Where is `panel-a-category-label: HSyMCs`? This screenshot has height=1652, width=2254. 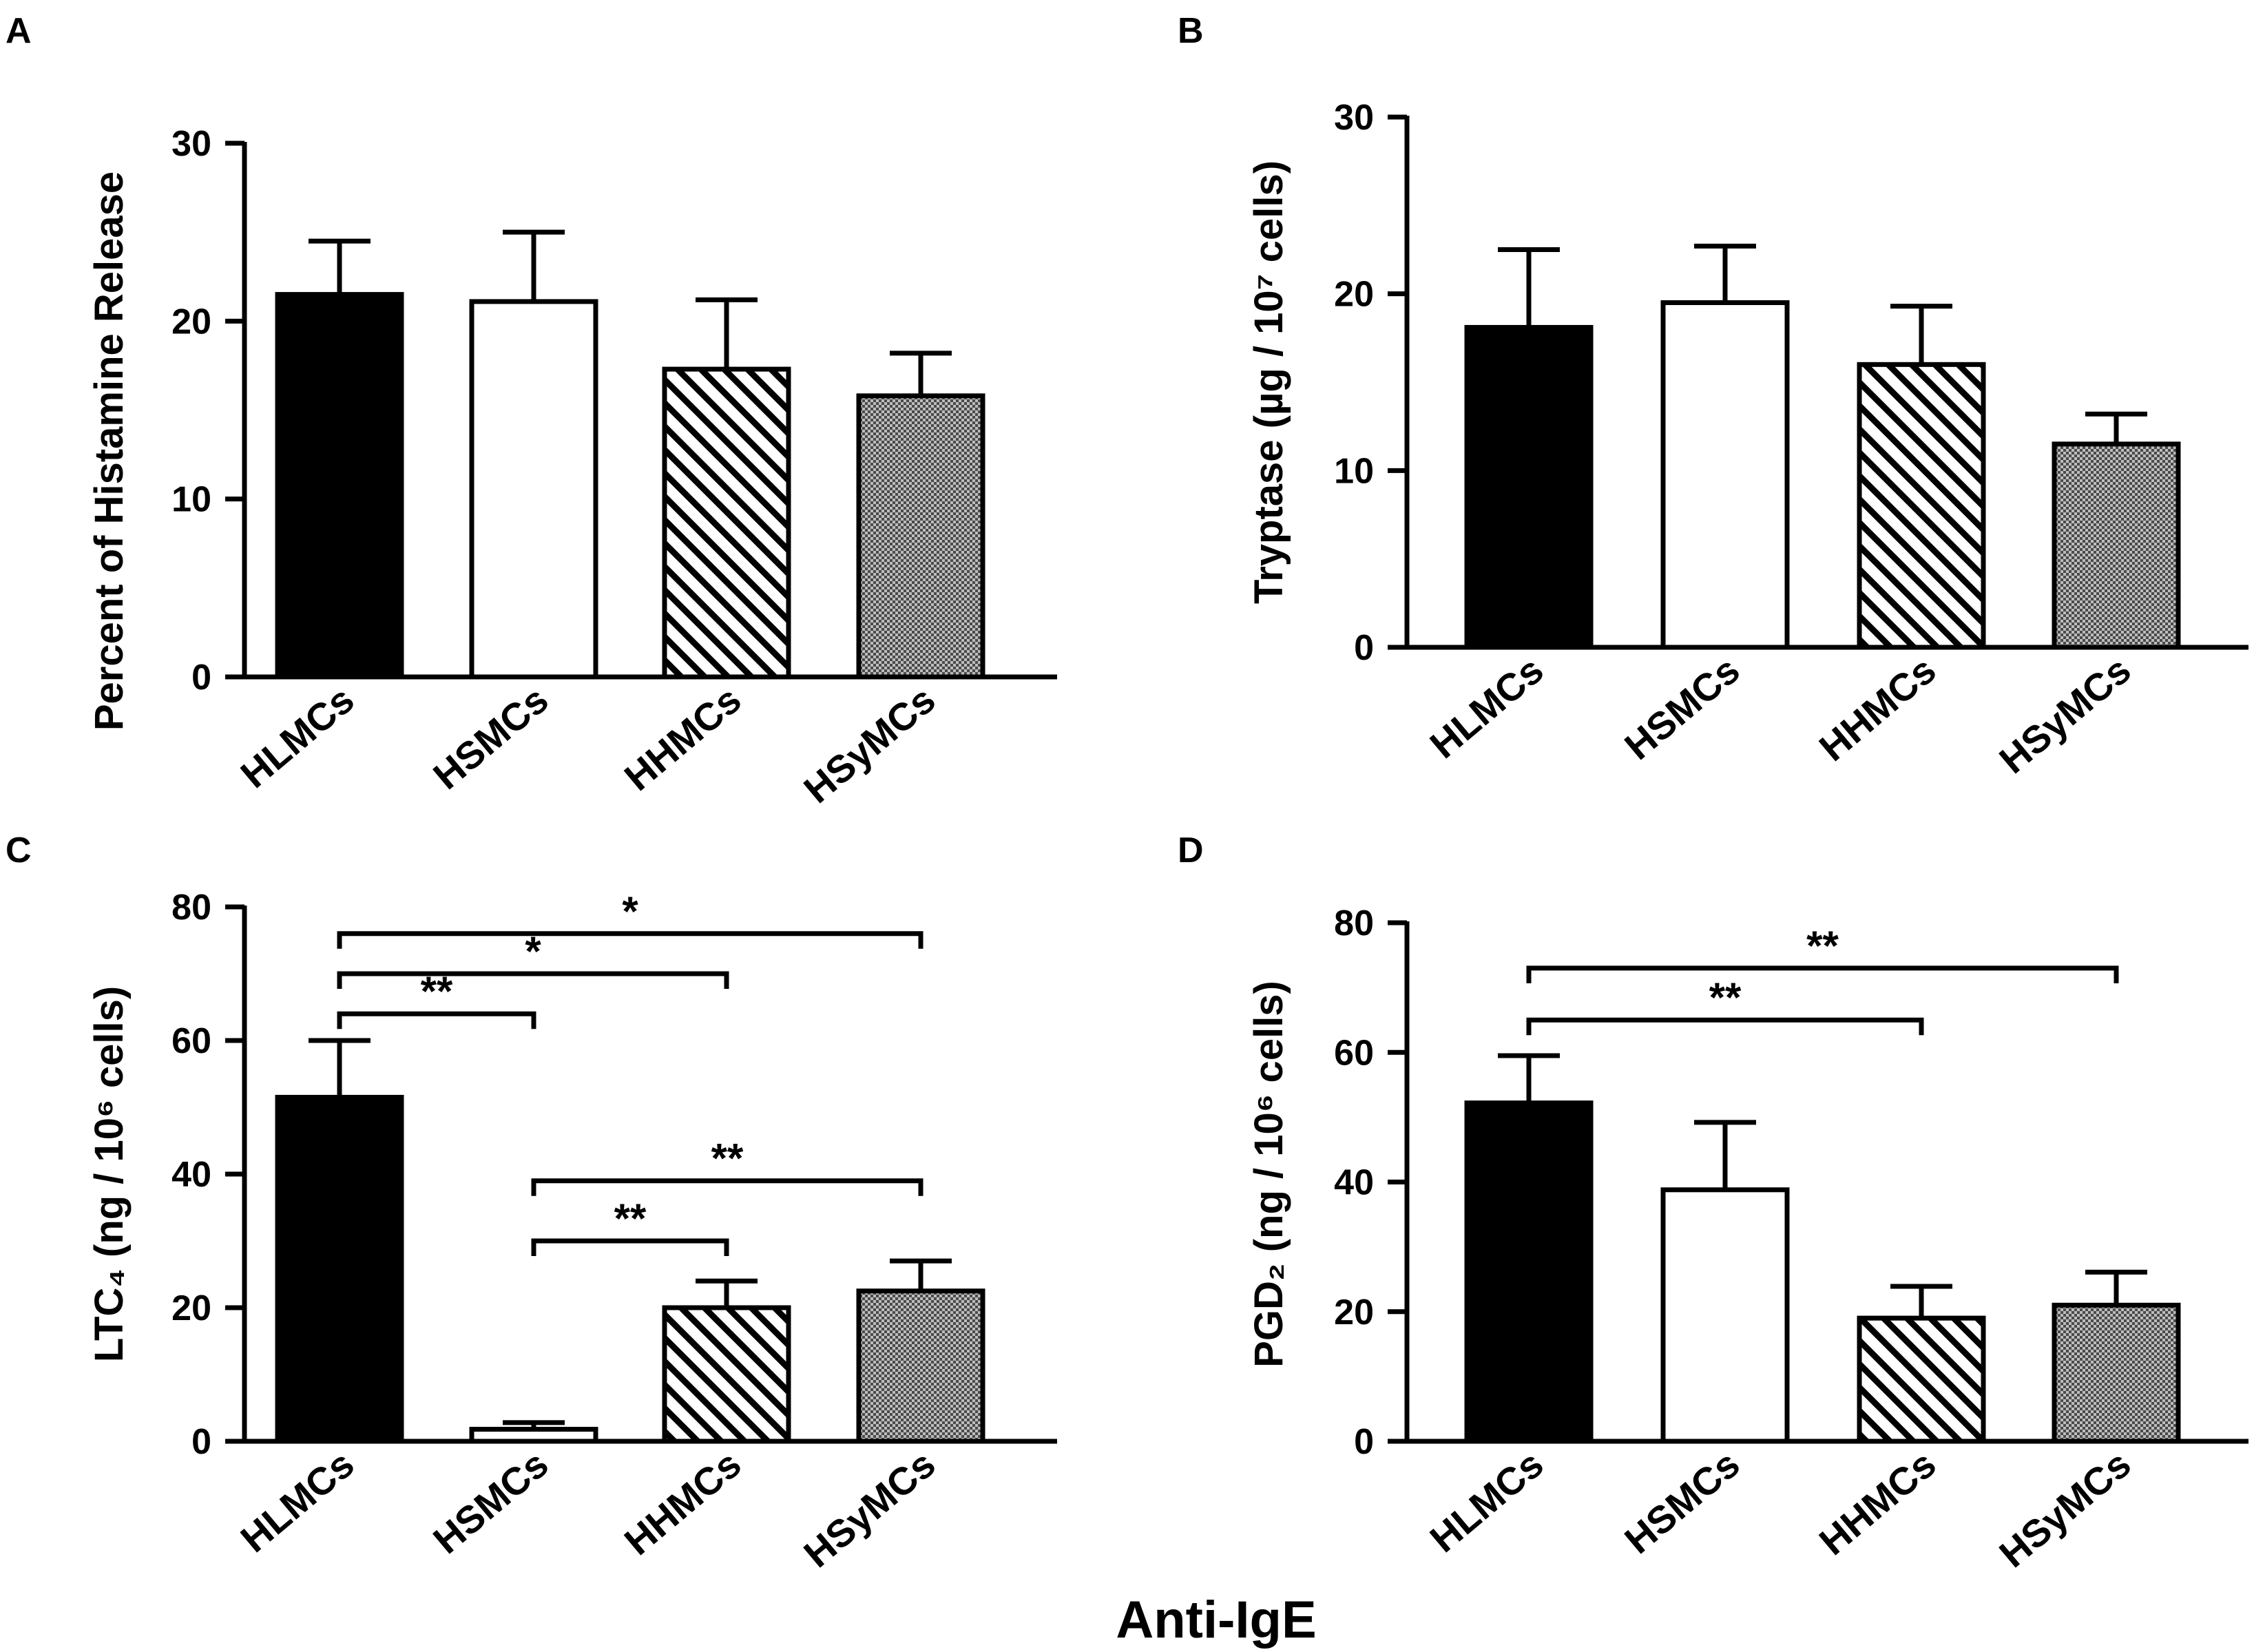 panel-a-category-label: HSyMCs is located at coordinates (869, 744).